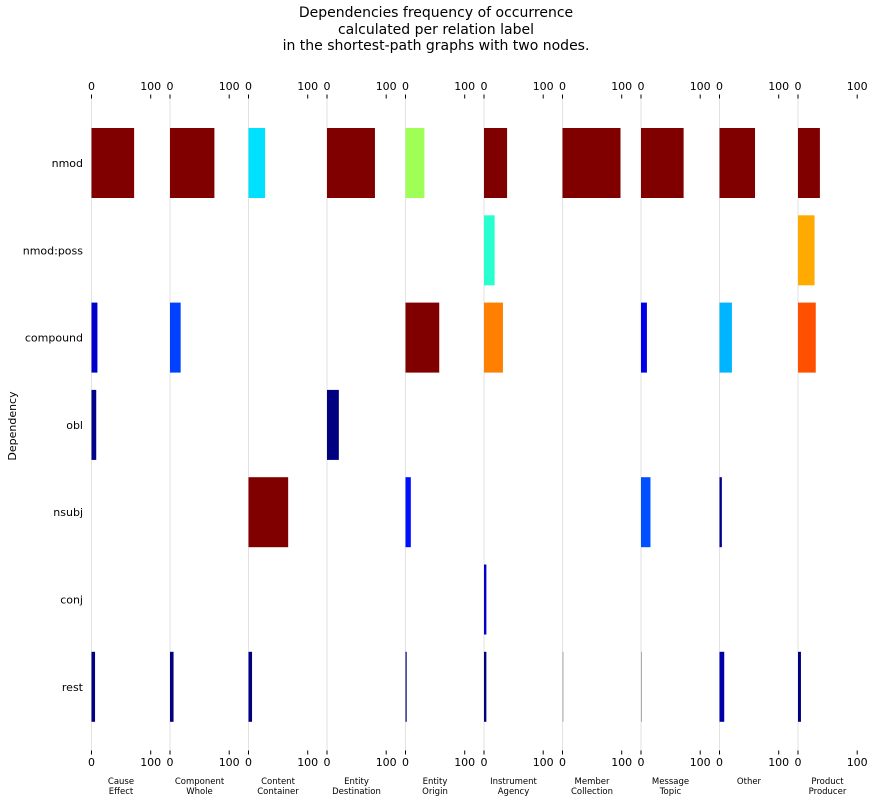 Image resolution: width=872 pixels, height=803 pixels. I want to click on panel-label-content-container: Container, so click(278, 792).